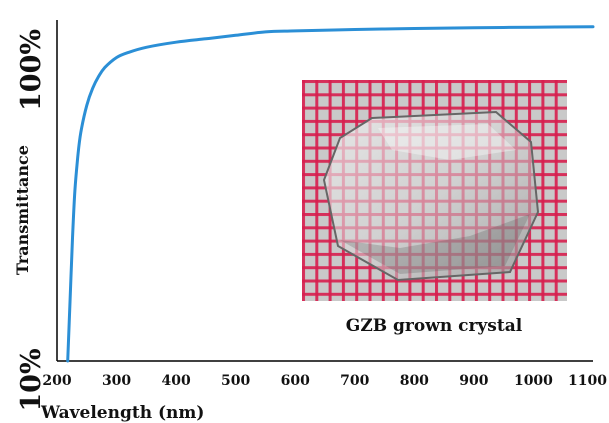 The width and height of the screenshot is (609, 423). I want to click on crystal-facet-shadow, so click(435, 244).